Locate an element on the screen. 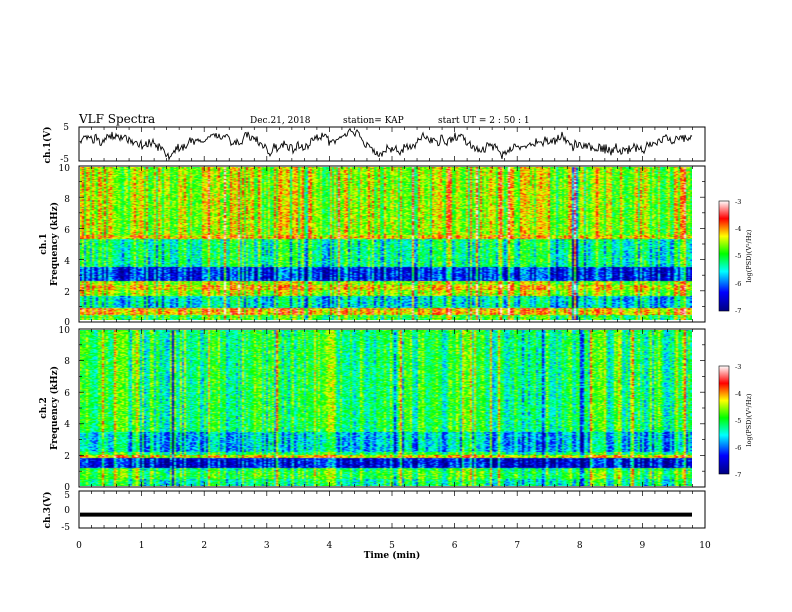 The image size is (792, 612). ch2-cb-tick-m4: -4 is located at coordinates (738, 394).